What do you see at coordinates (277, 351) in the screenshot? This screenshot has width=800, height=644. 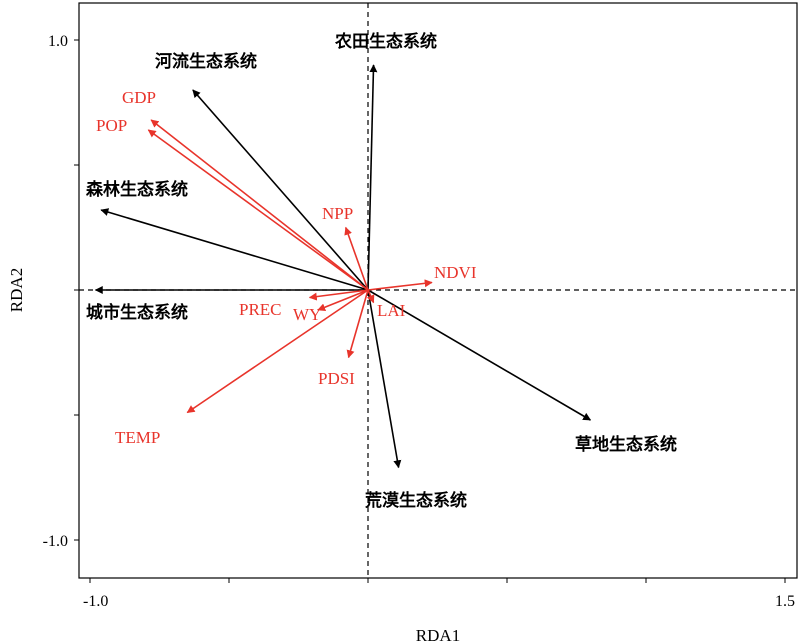 I see `factor-arrow-temp` at bounding box center [277, 351].